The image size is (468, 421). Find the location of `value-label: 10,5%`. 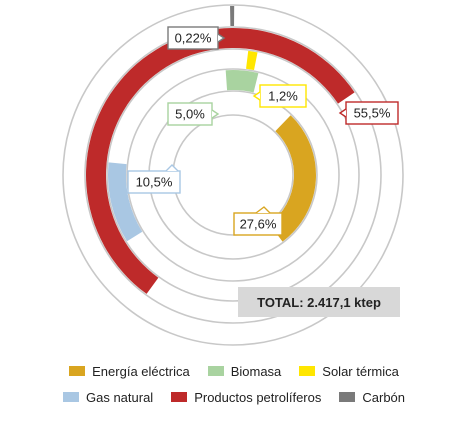

value-label: 10,5% is located at coordinates (154, 182).